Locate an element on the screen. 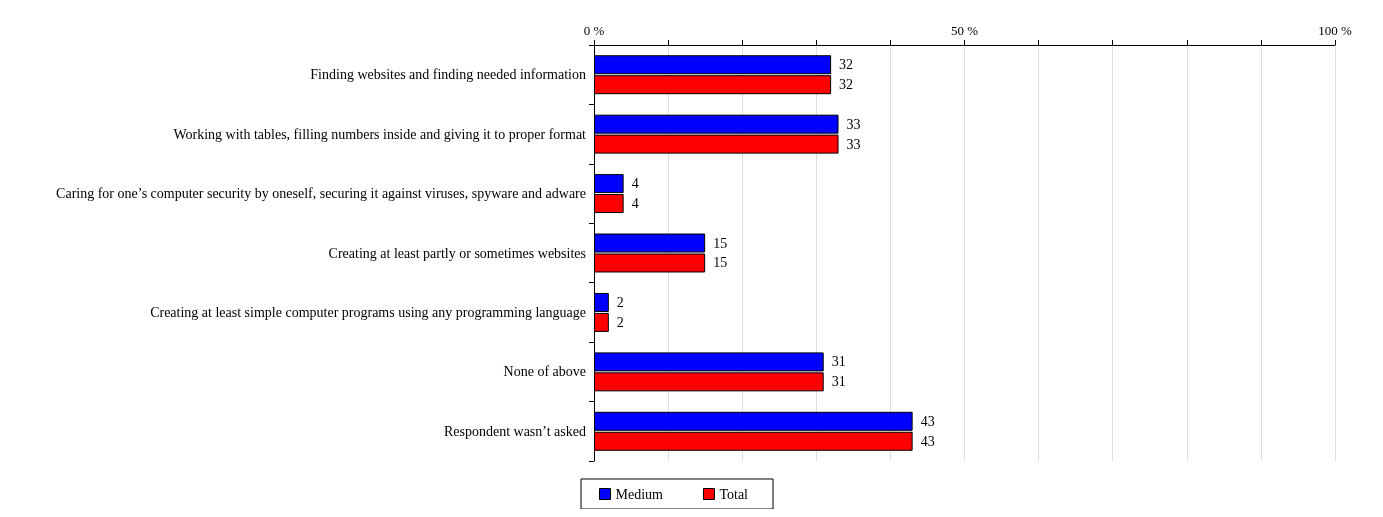 This screenshot has height=517, width=1383. y-tick-label: Finding websites and finding needed information is located at coordinates (448, 75).